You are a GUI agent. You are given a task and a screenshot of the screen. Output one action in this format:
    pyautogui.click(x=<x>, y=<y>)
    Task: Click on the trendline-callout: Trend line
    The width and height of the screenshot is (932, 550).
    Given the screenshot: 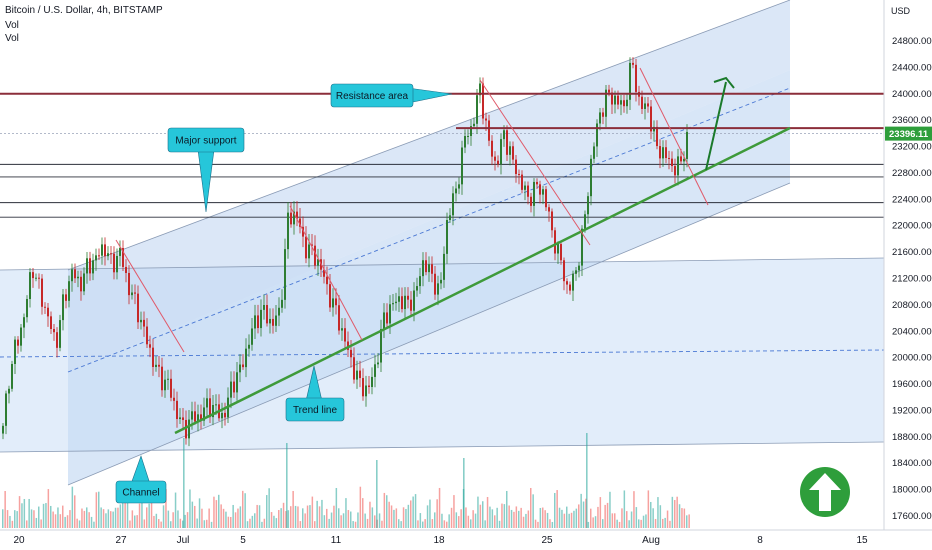 What is the action you would take?
    pyautogui.click(x=315, y=393)
    